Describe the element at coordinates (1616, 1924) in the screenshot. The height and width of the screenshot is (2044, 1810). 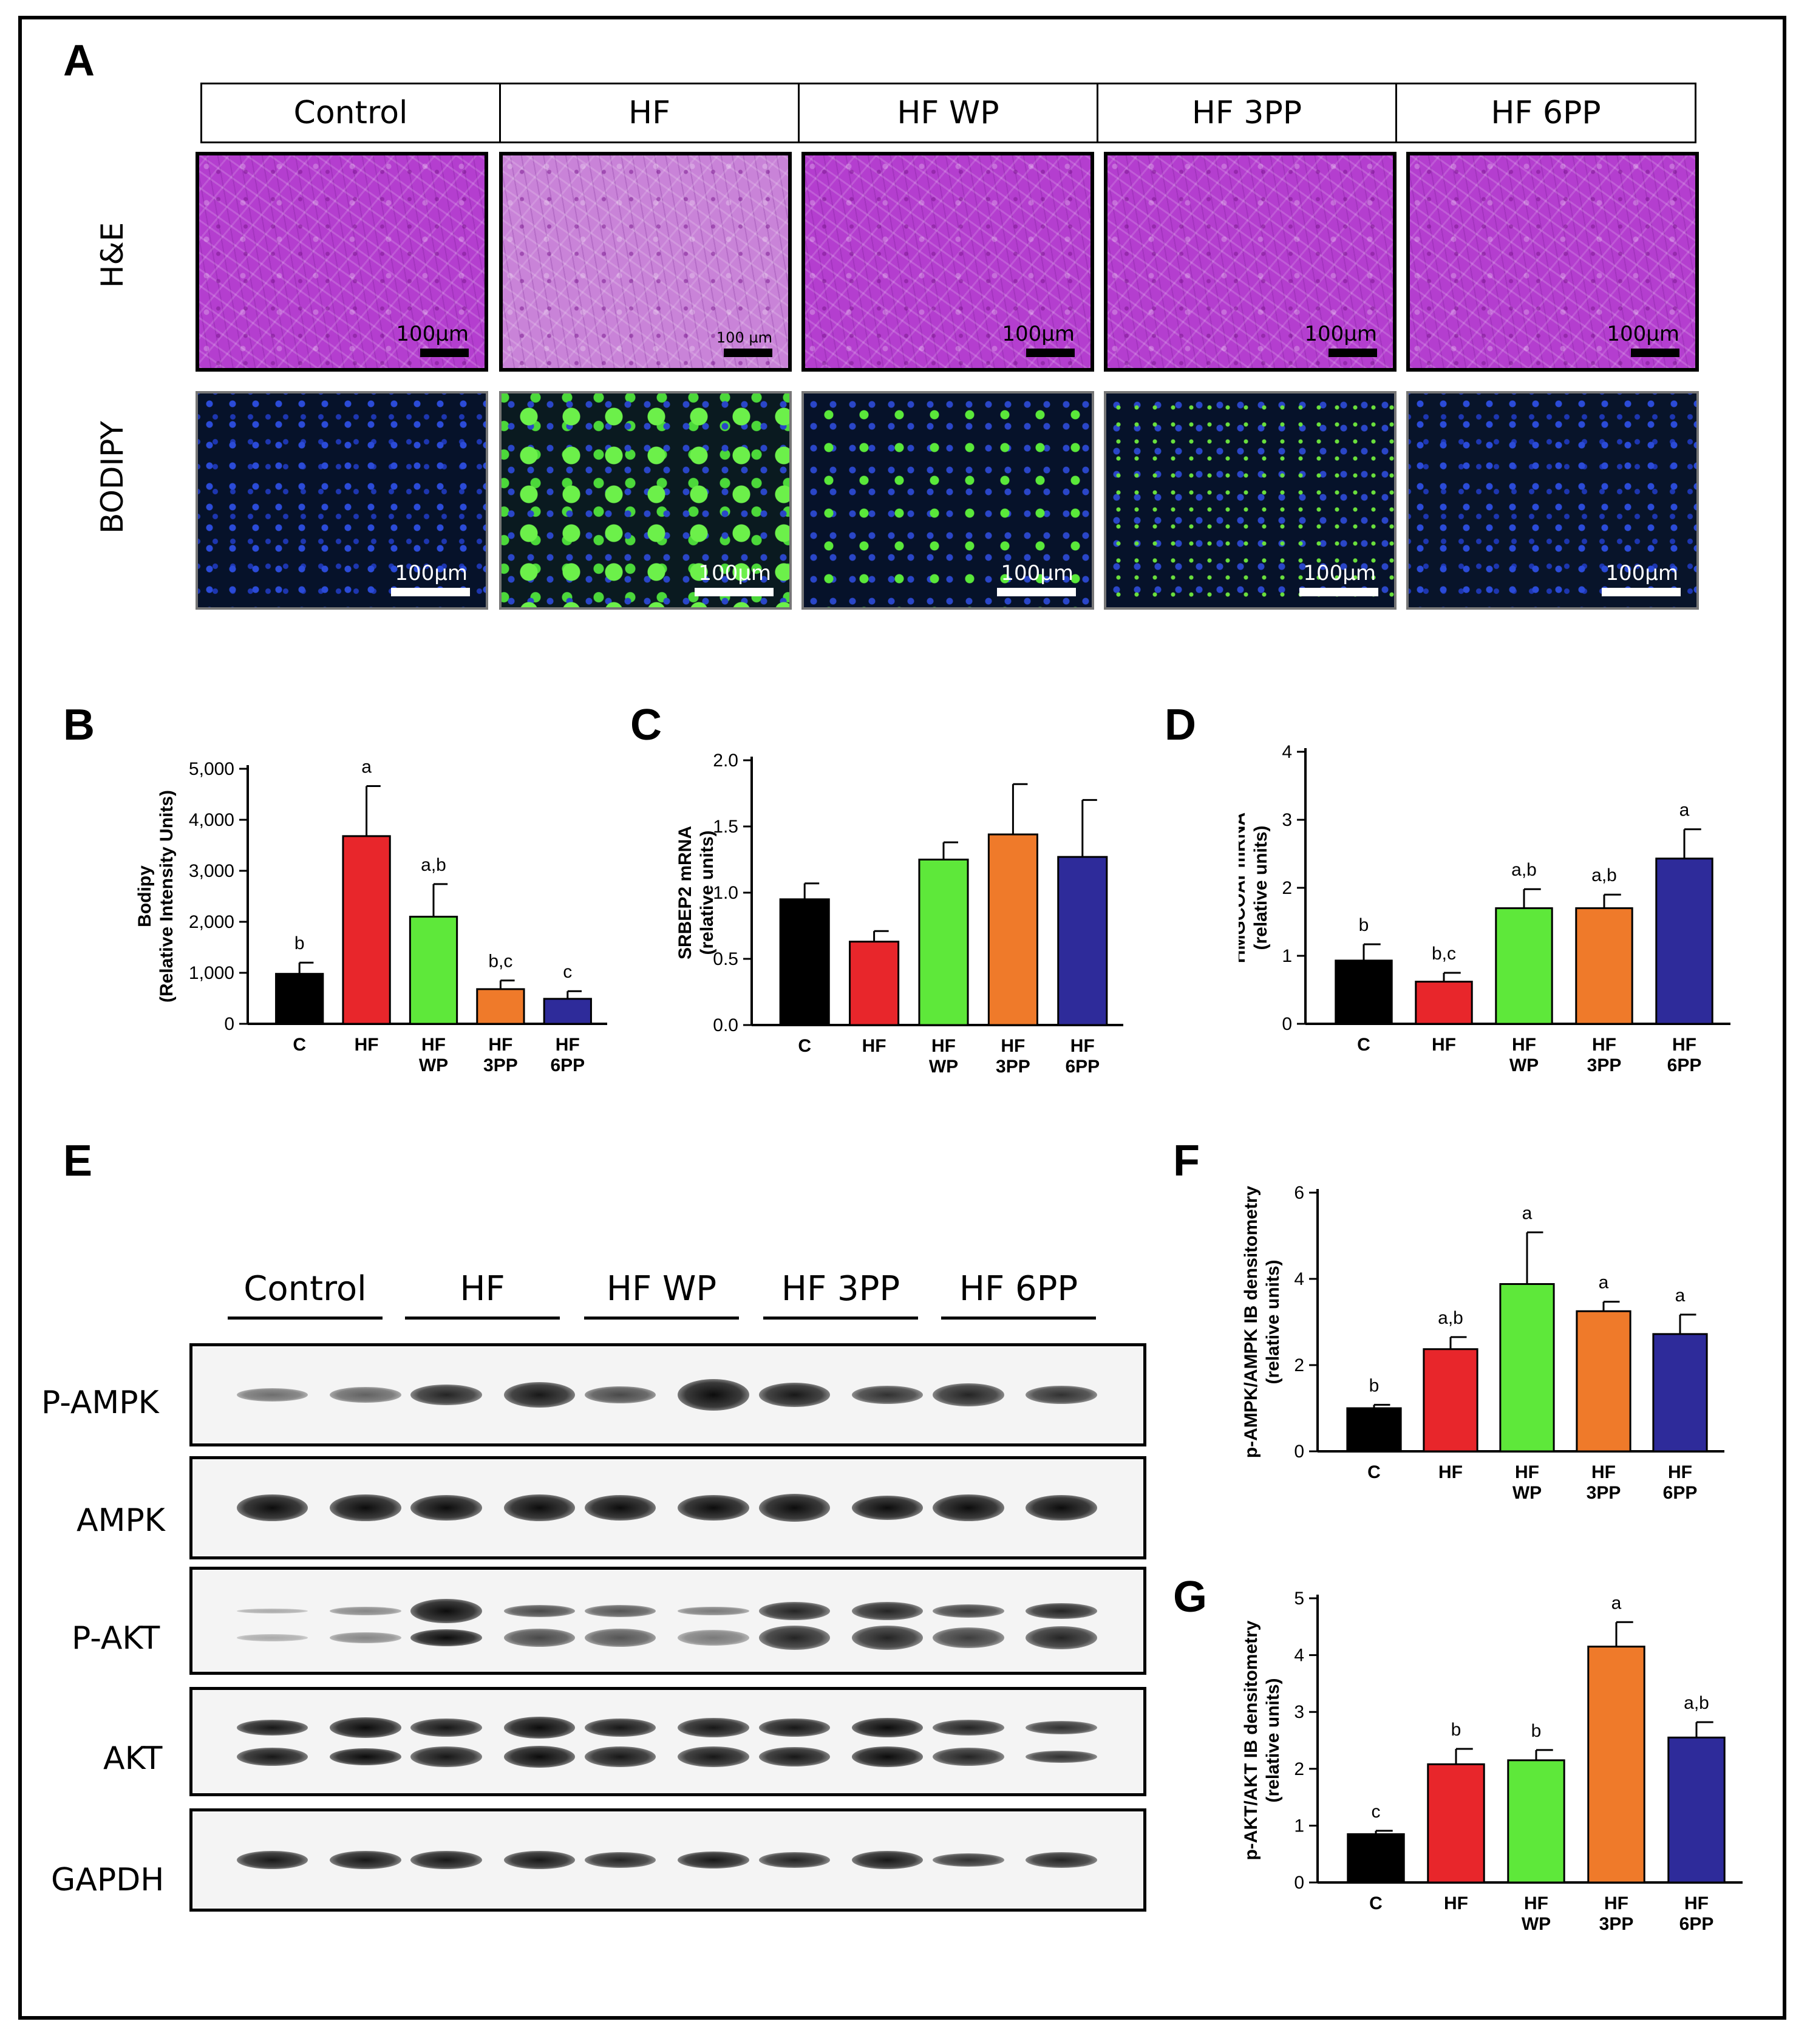
I see `category-label: 3PP` at that location.